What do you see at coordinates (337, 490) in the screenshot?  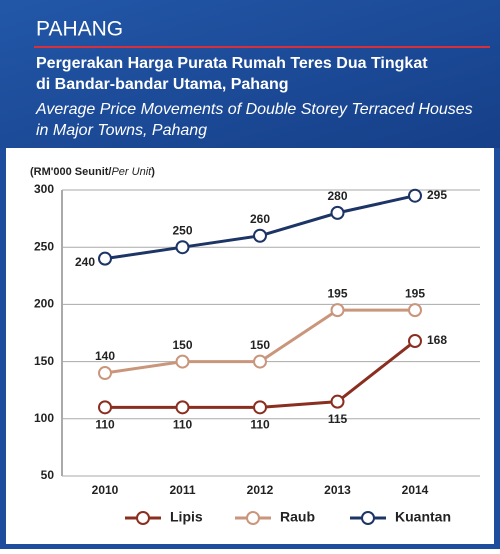 I see `x-tick-label: 2013` at bounding box center [337, 490].